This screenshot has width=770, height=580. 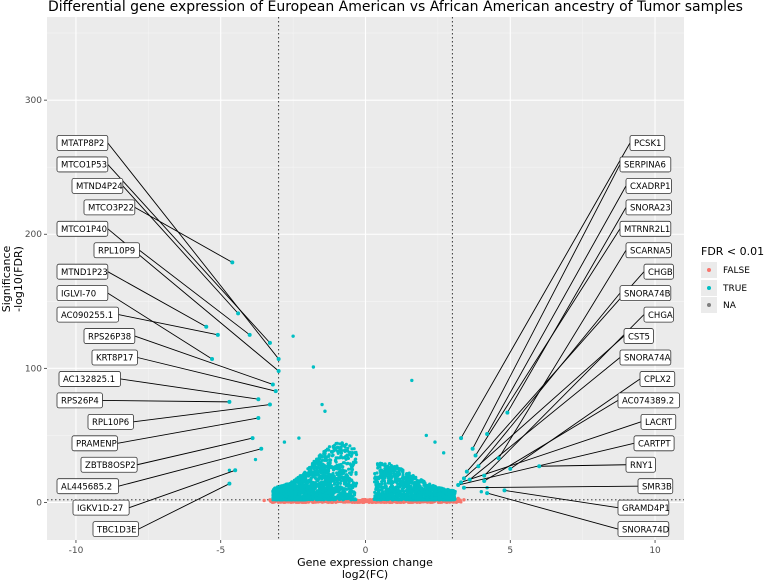 What do you see at coordinates (648, 185) in the screenshot?
I see `label-box-CXADRP1` at bounding box center [648, 185].